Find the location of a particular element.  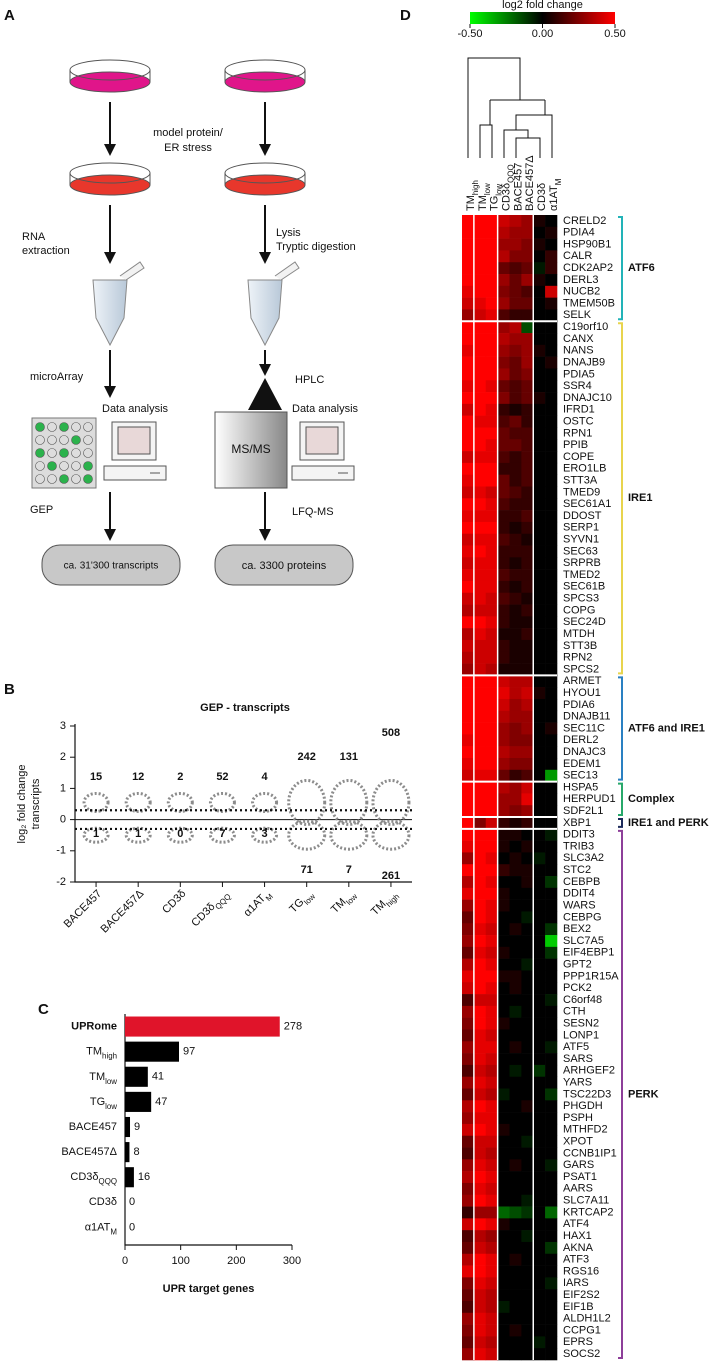

gene-label: DNAJC3 is located at coordinates (584, 752).